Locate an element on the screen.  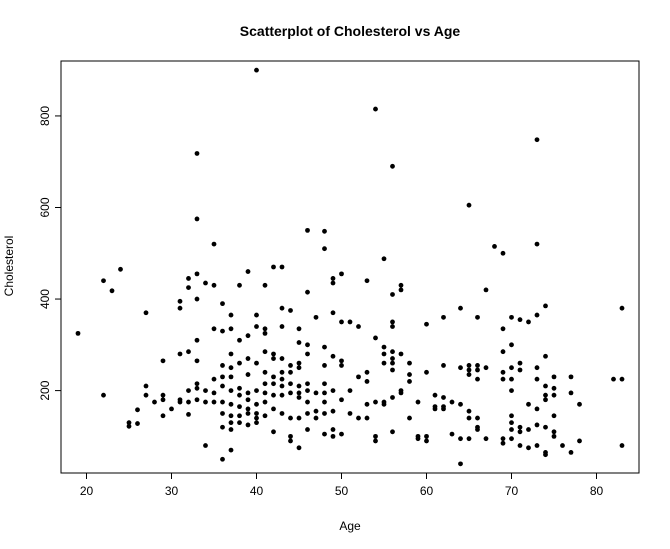
x-axis: 20 30 40 50 60 70 80 is located at coordinates (341, 485).